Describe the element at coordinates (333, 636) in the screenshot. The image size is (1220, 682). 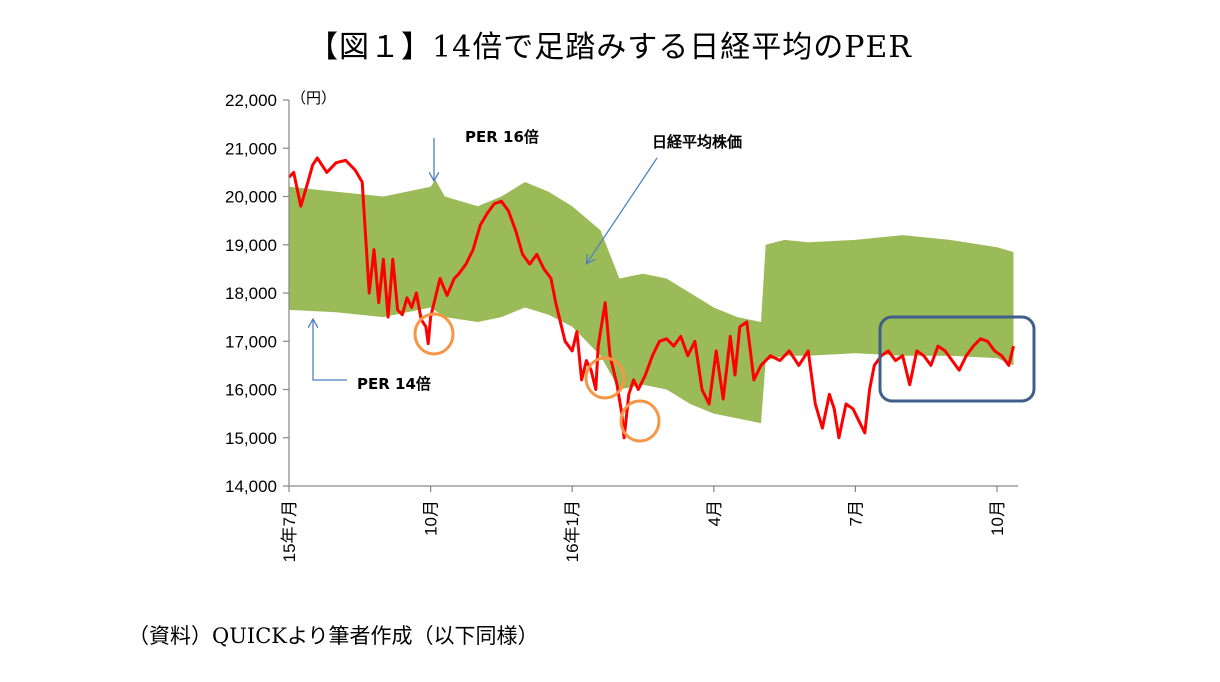
I see `source-note: （資料）QUICKより筆者作成（以下同様）` at that location.